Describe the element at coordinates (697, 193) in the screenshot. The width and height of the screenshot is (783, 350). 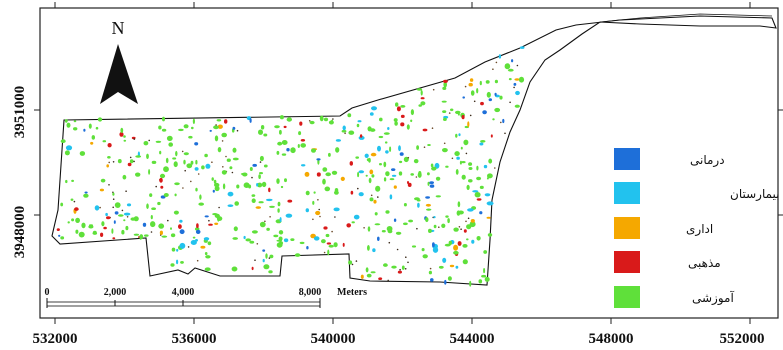
I see `legend-item: بیمارستان` at that location.